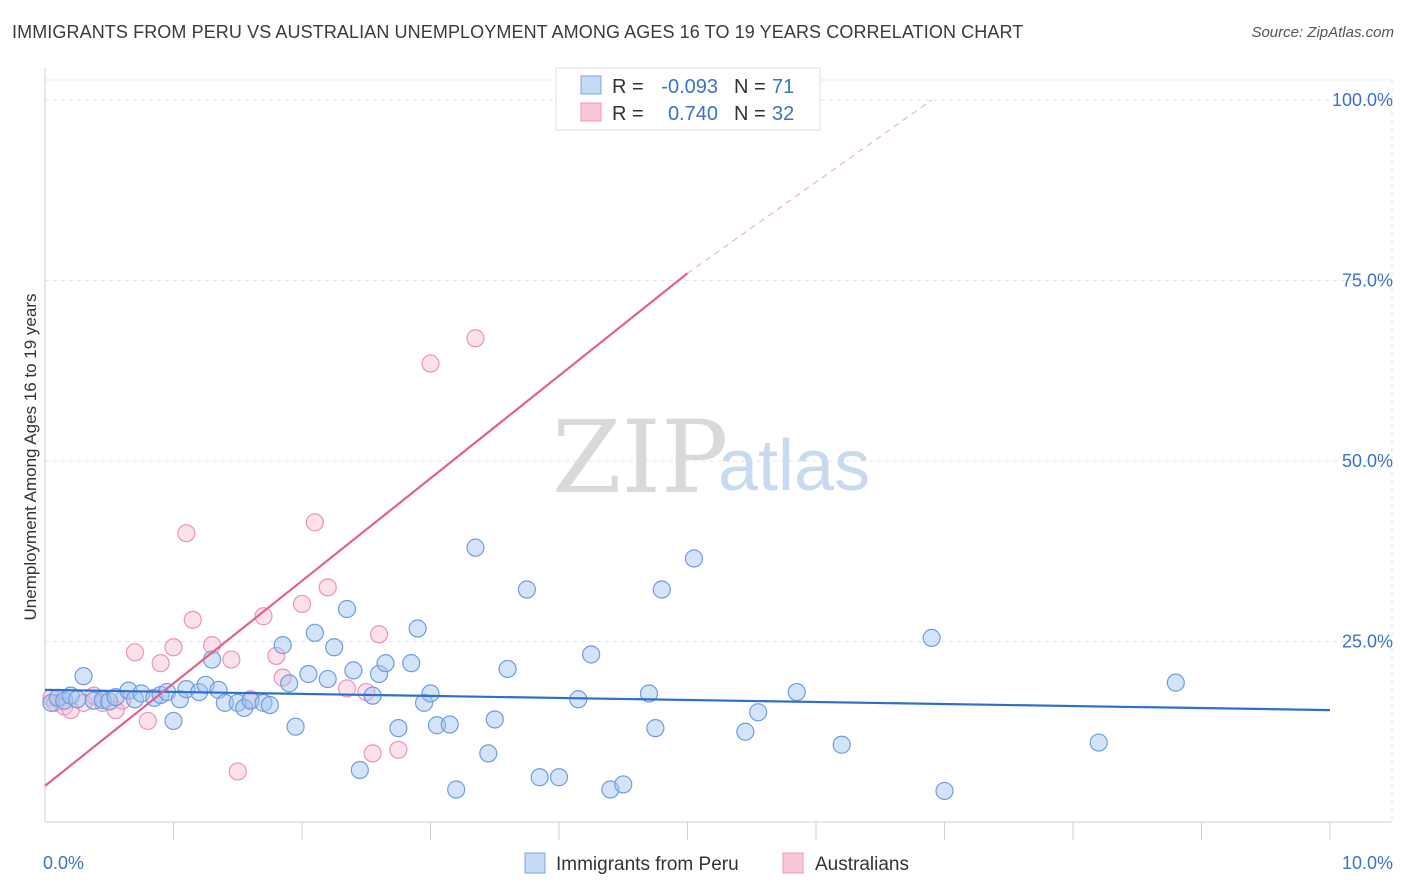 The height and width of the screenshot is (892, 1406). I want to click on watermark-atlas: atlas, so click(794, 466).